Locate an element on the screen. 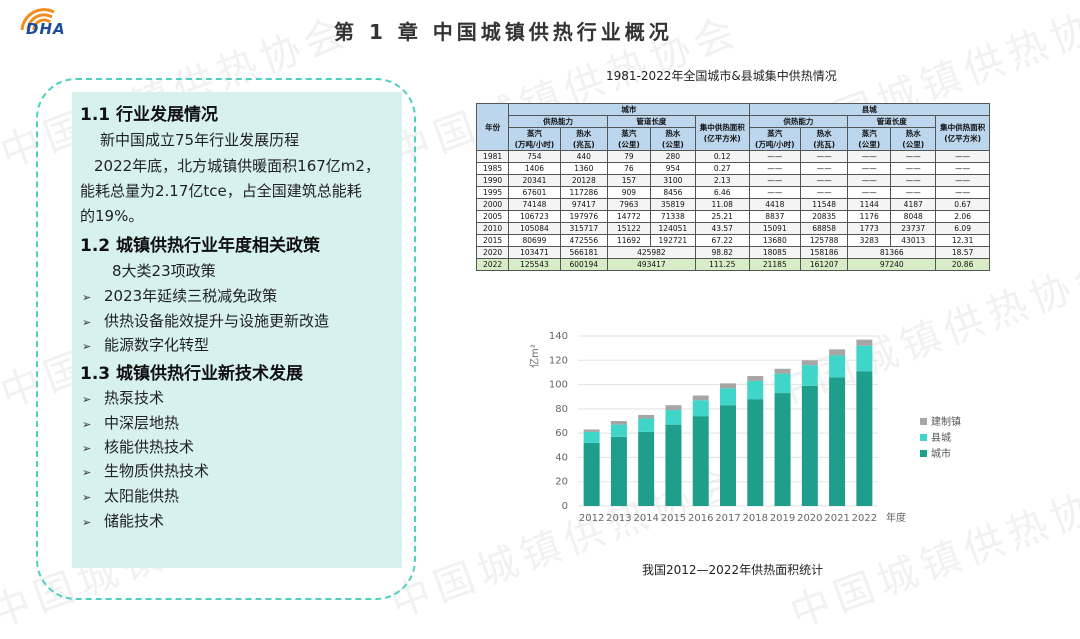  table-cell: 23737 is located at coordinates (913, 228).